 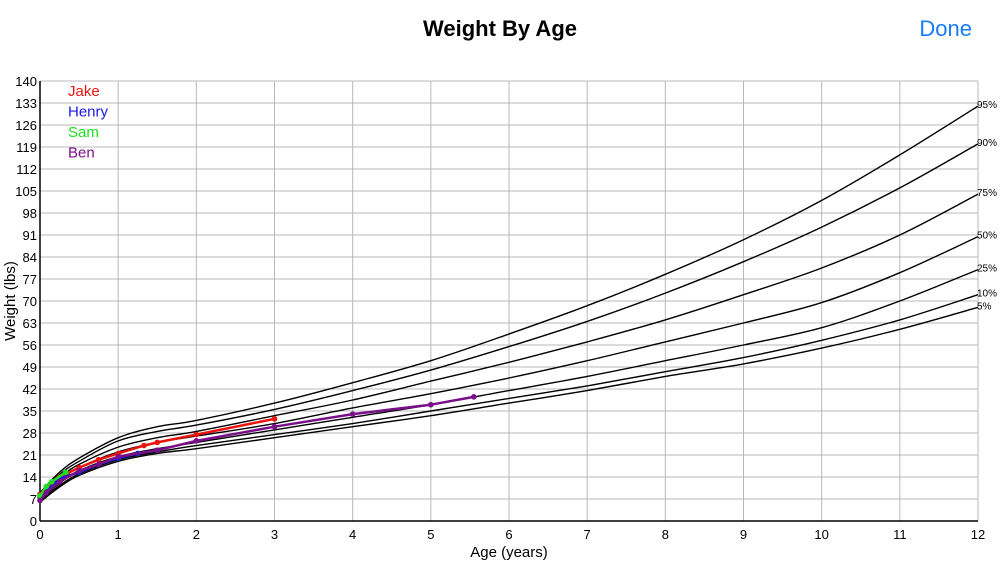 What do you see at coordinates (30, 477) in the screenshot?
I see `y-tick-label: 14` at bounding box center [30, 477].